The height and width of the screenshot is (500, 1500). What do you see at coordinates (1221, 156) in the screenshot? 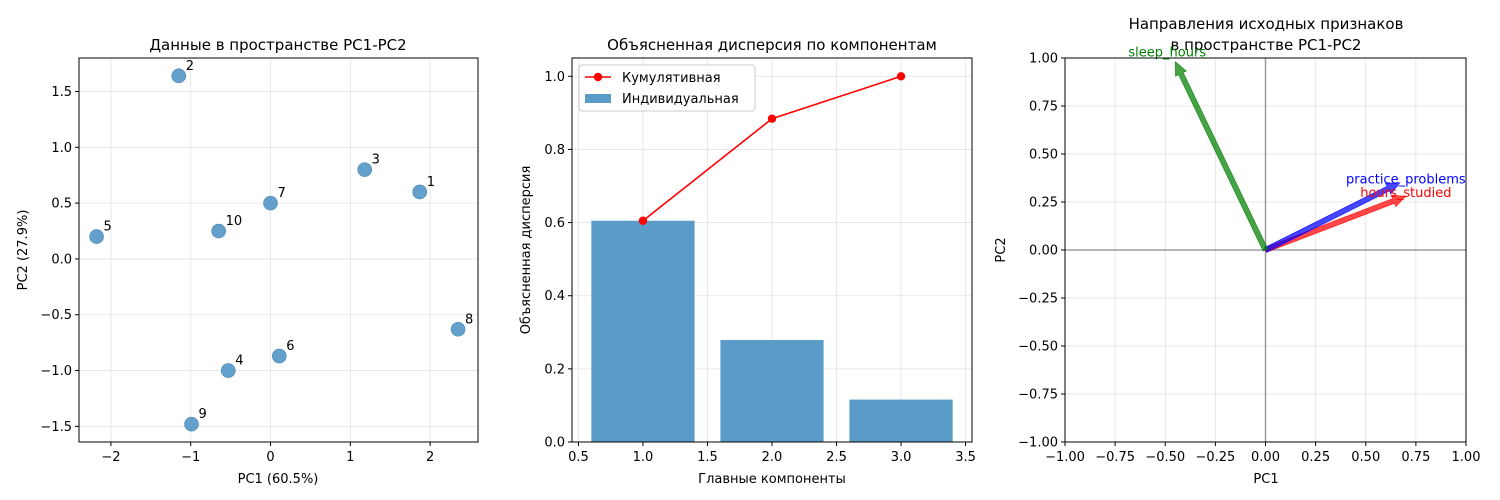
I see `feature-arrow-sleep-hours` at bounding box center [1221, 156].